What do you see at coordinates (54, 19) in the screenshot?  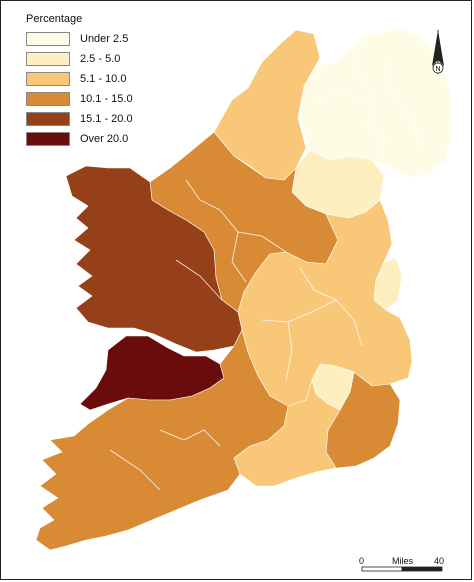 I see `legend-title: Percentage` at bounding box center [54, 19].